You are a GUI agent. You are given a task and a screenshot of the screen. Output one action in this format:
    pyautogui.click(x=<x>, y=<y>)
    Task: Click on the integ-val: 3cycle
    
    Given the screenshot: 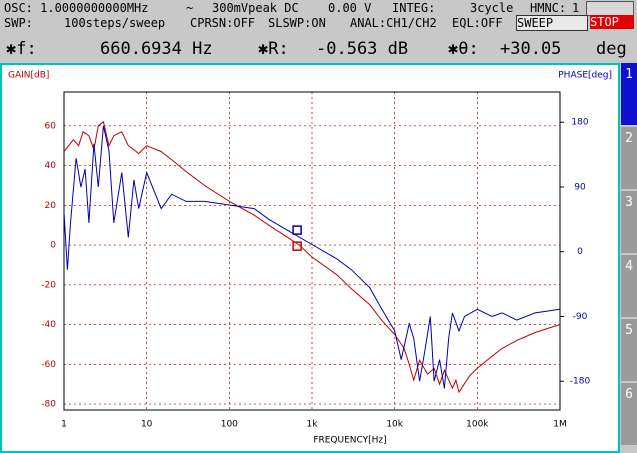 What is the action you would take?
    pyautogui.click(x=492, y=8)
    